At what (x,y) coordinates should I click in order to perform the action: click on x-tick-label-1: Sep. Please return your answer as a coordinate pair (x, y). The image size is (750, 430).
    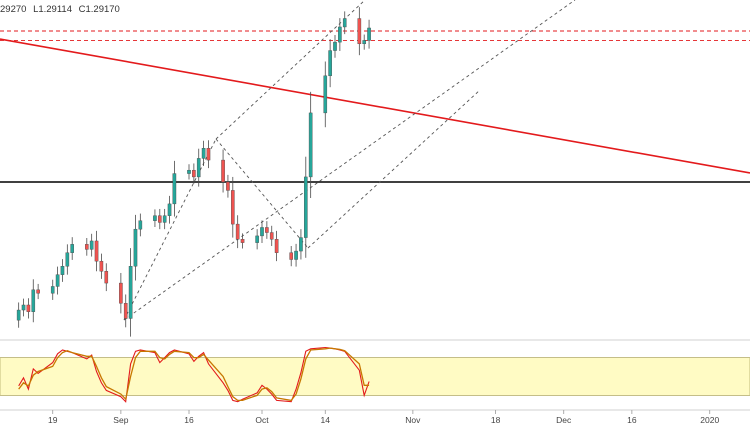
    Looking at the image, I should click on (120, 420).